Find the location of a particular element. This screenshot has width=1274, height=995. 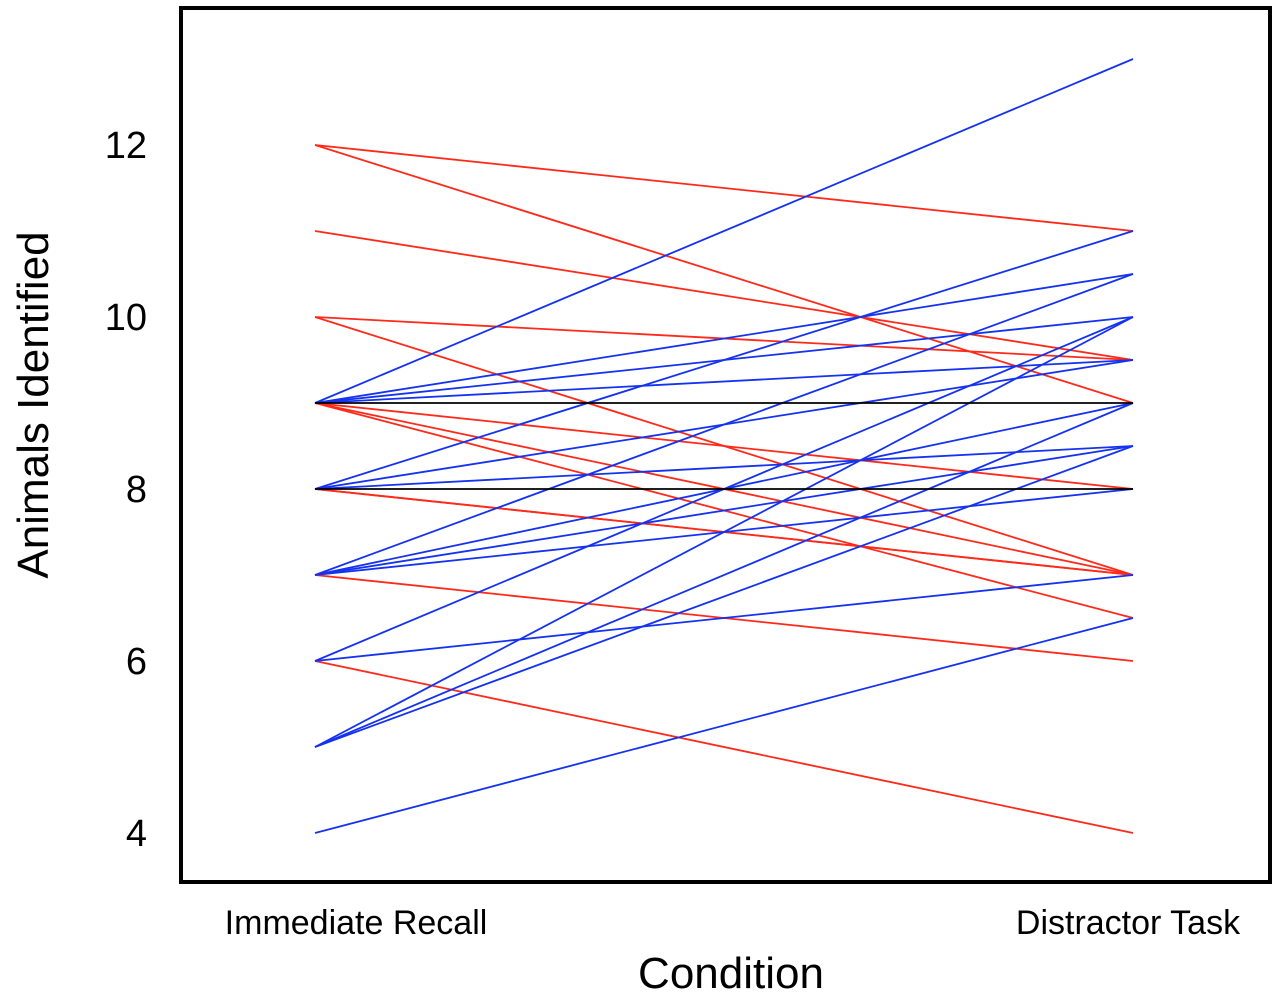

x-category-label: Immediate Recall is located at coordinates (356, 923).